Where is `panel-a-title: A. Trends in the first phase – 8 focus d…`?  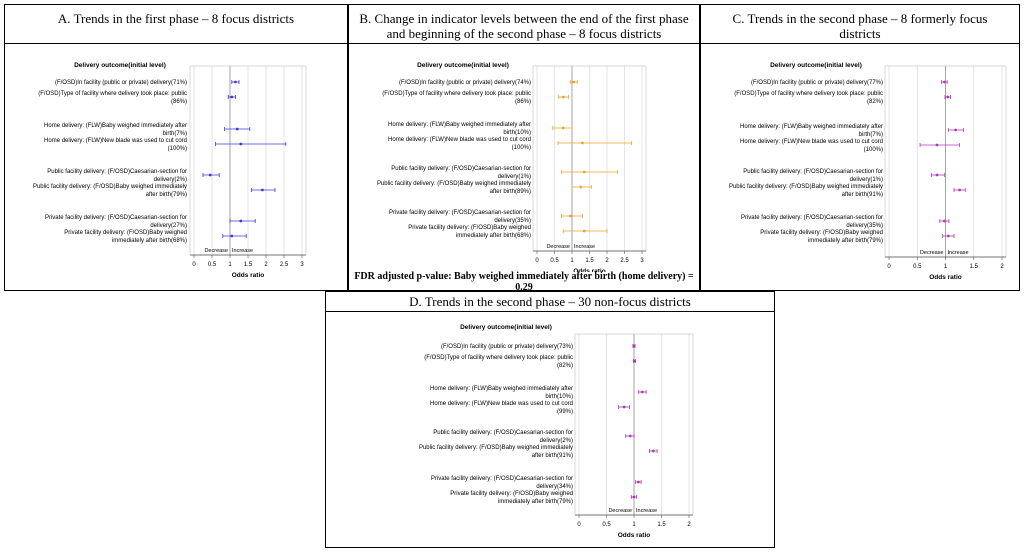 panel-a-title: A. Trends in the first phase – 8 focus d… is located at coordinates (176, 18).